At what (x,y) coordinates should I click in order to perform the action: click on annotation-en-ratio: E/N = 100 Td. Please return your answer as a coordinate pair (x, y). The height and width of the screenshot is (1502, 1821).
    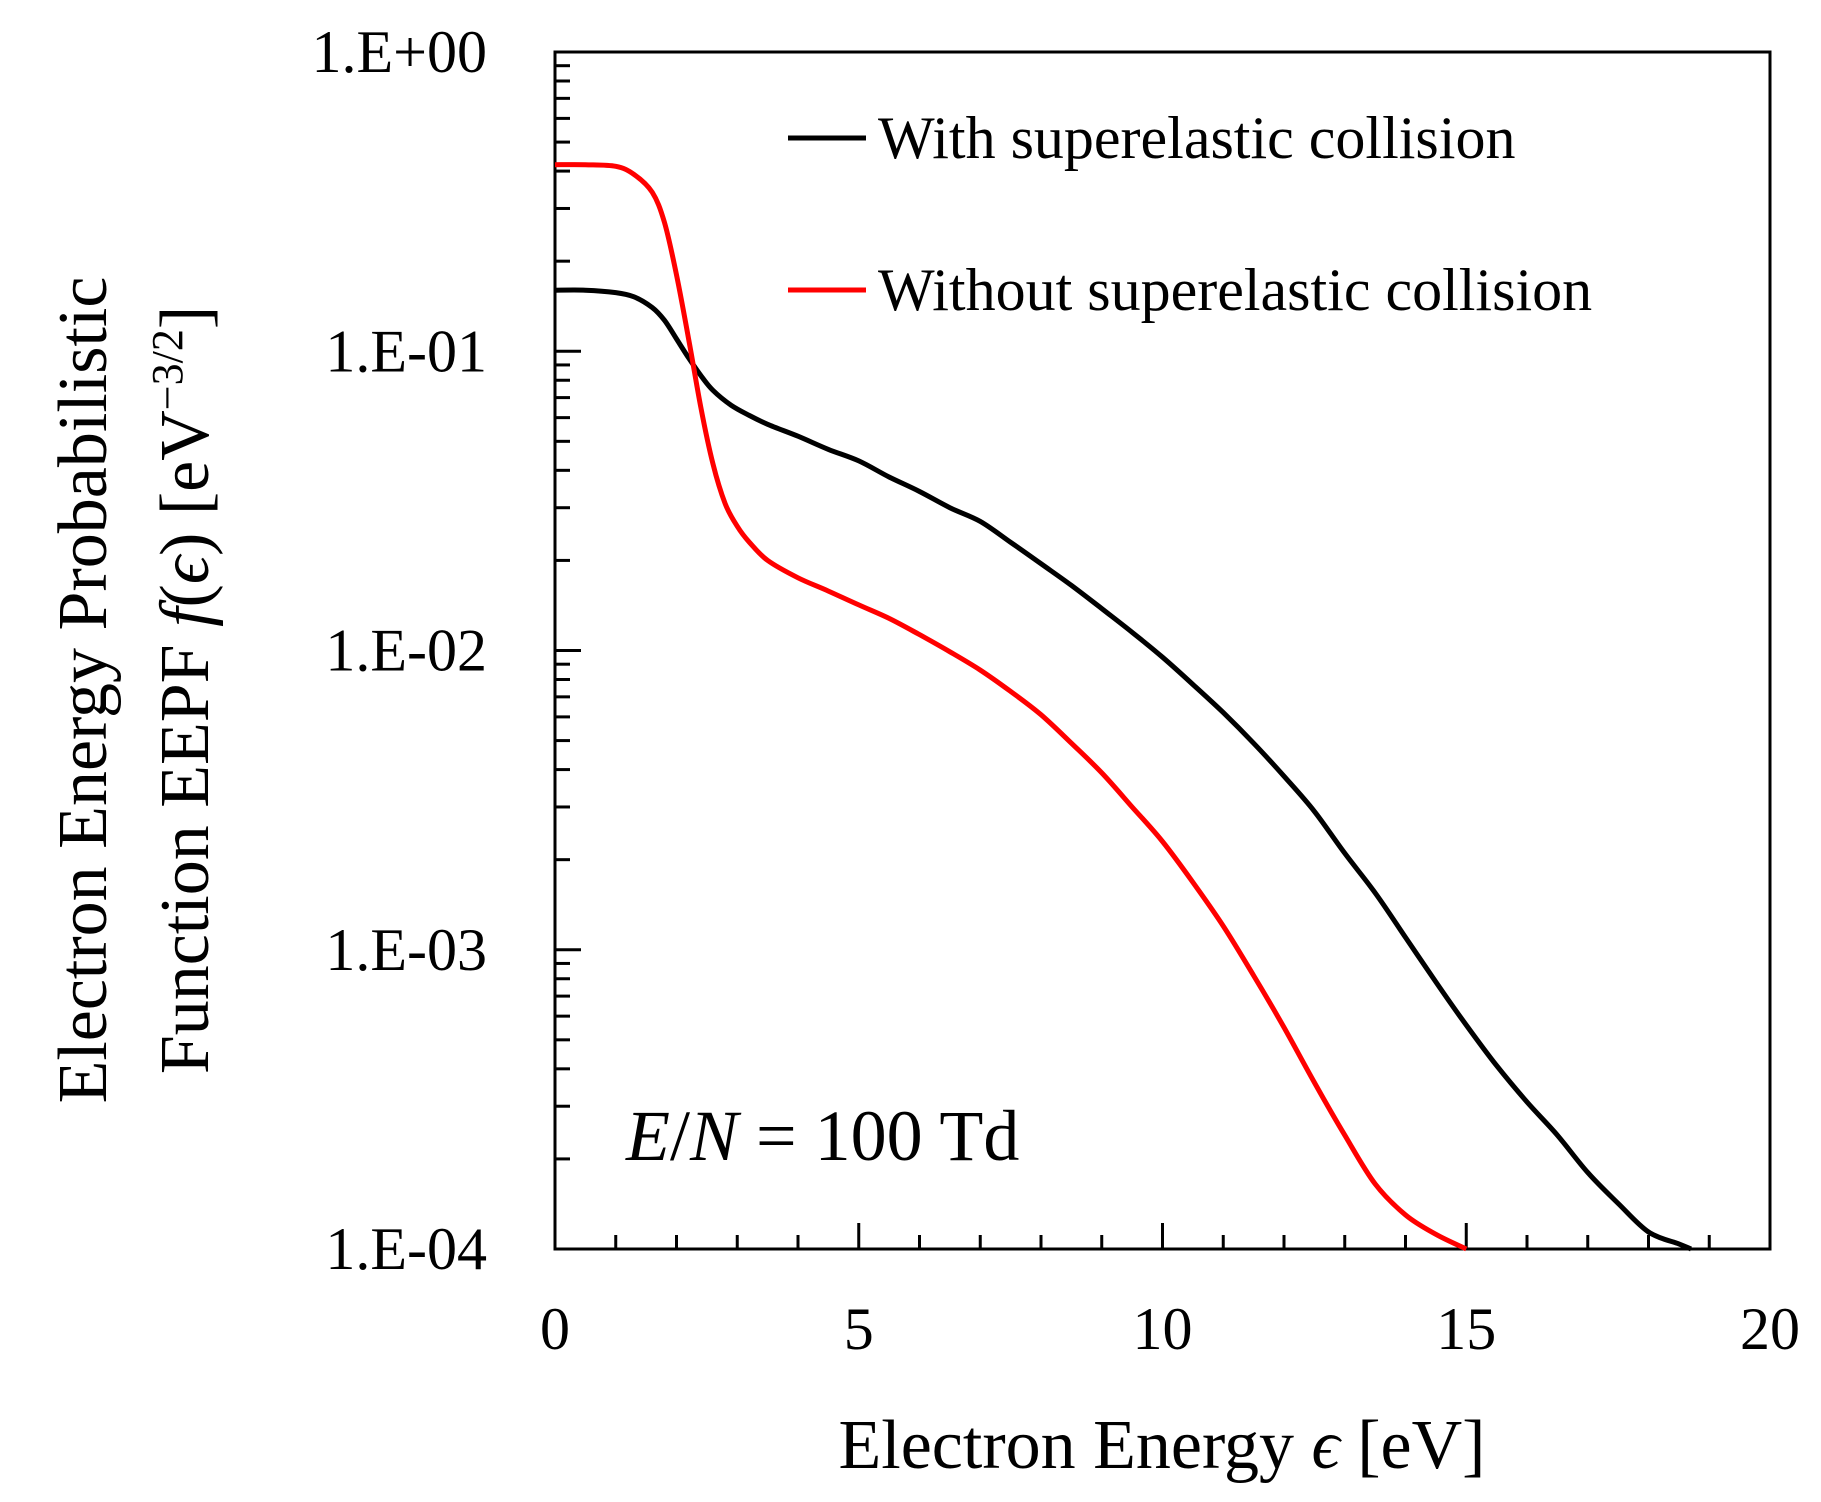
    Looking at the image, I should click on (822, 1136).